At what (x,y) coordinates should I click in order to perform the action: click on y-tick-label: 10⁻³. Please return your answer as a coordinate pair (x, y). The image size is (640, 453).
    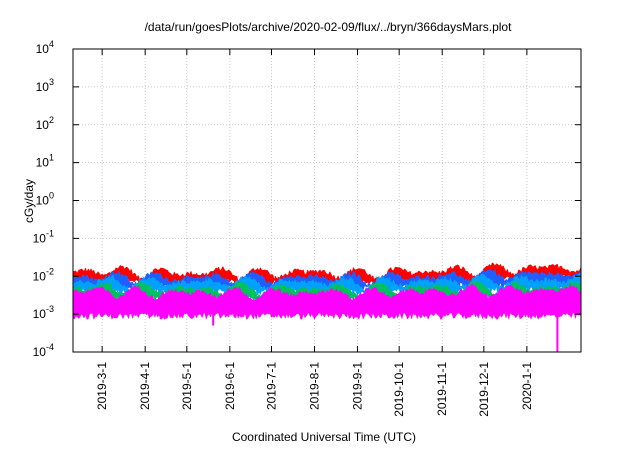
    Looking at the image, I should click on (43, 312).